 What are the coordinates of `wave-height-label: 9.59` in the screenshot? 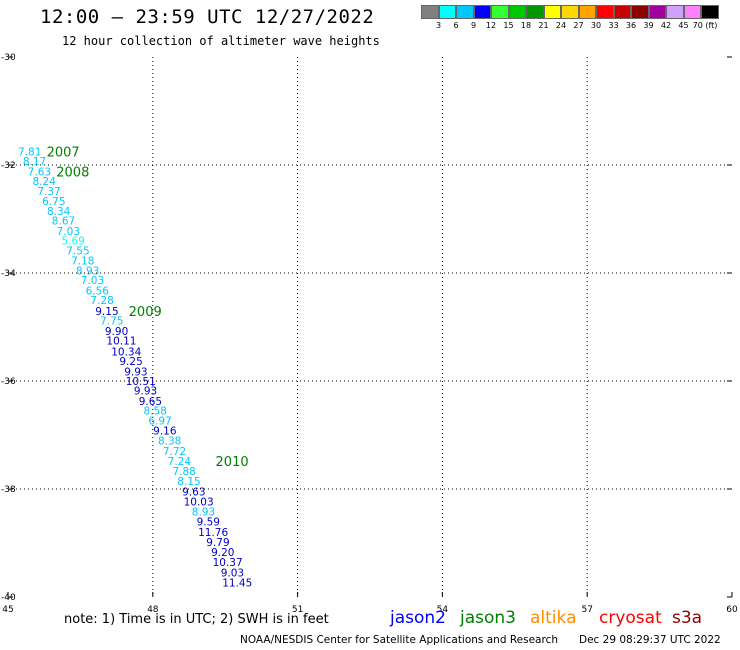 It's located at (208, 522).